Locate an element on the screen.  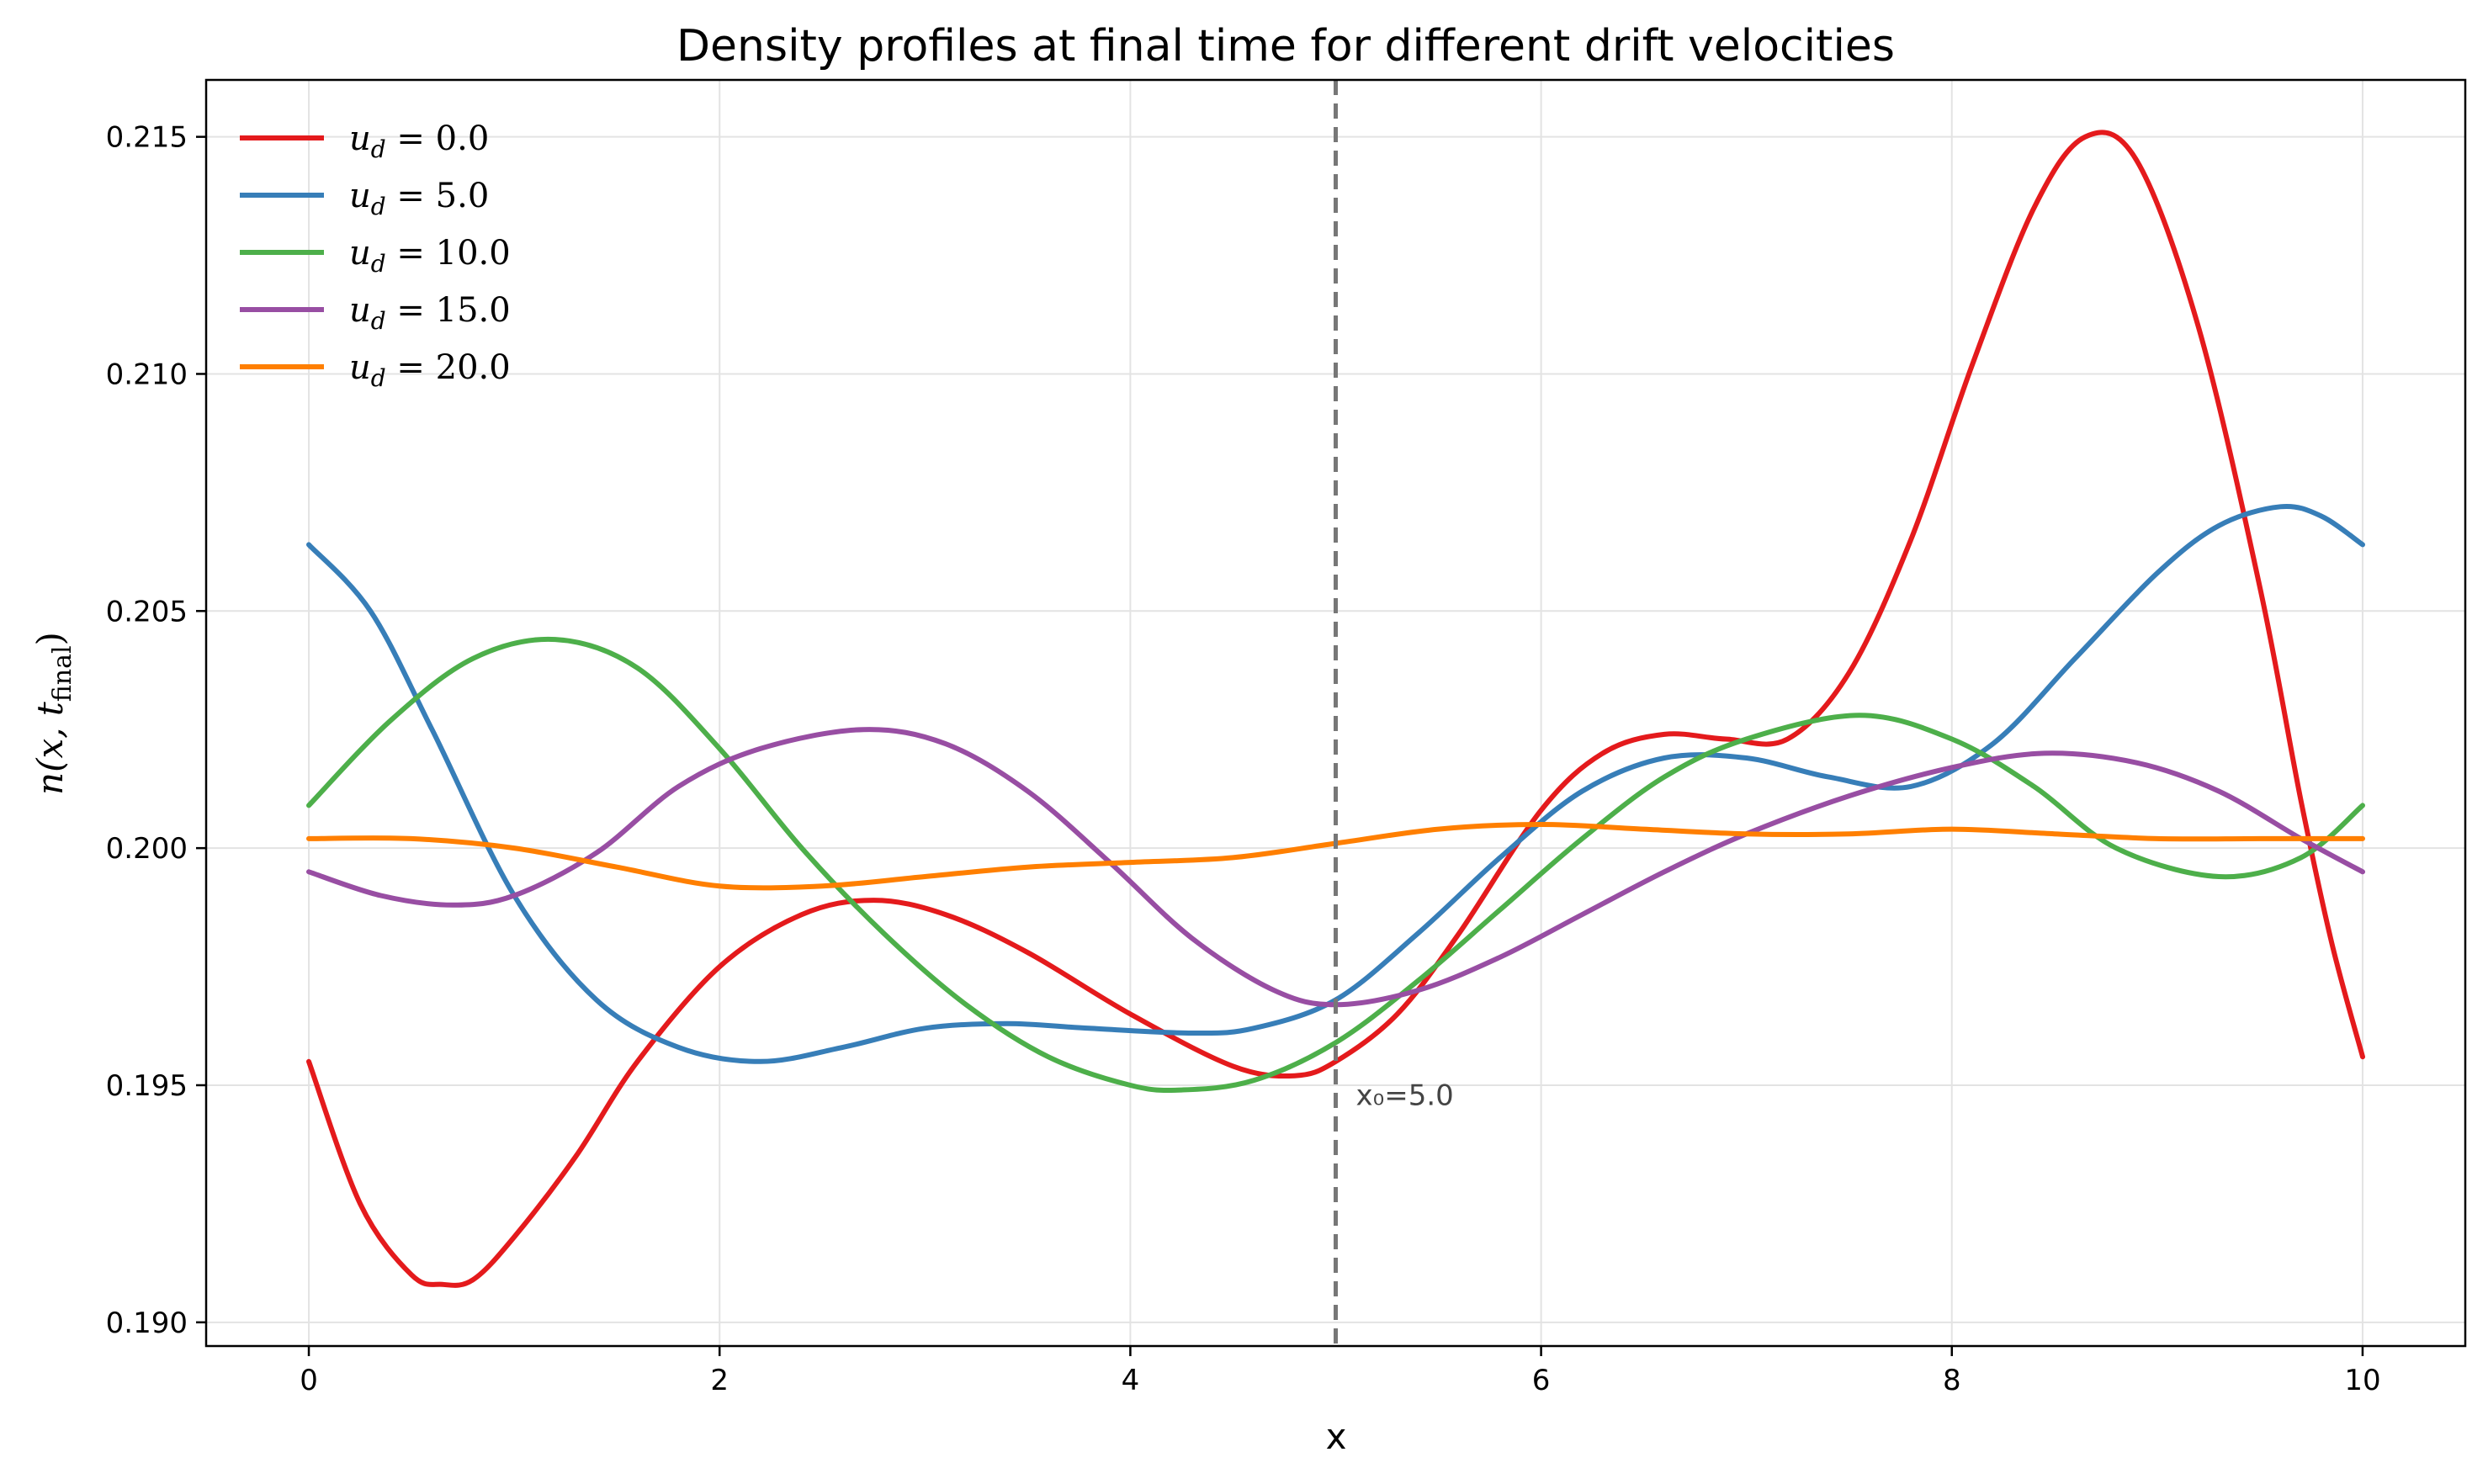
legend-label-1: ud = 5.0 is located at coordinates (419, 198).